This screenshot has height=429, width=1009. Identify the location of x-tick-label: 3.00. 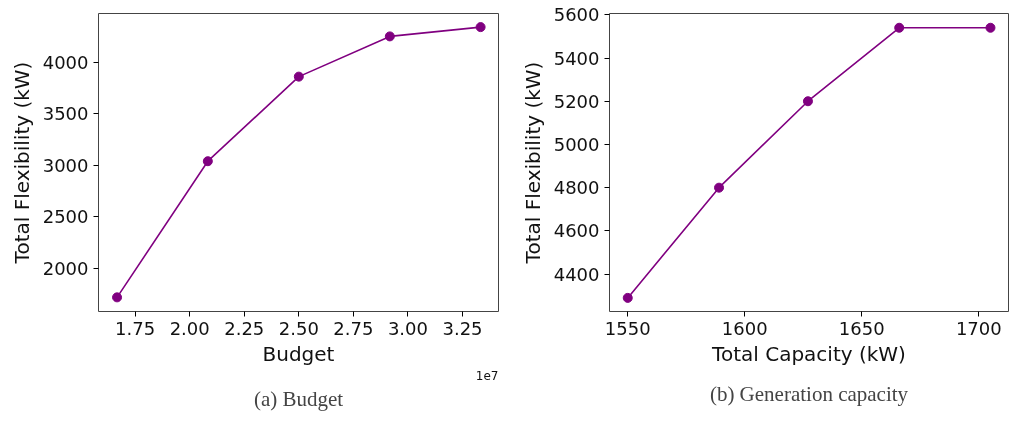
(407, 328).